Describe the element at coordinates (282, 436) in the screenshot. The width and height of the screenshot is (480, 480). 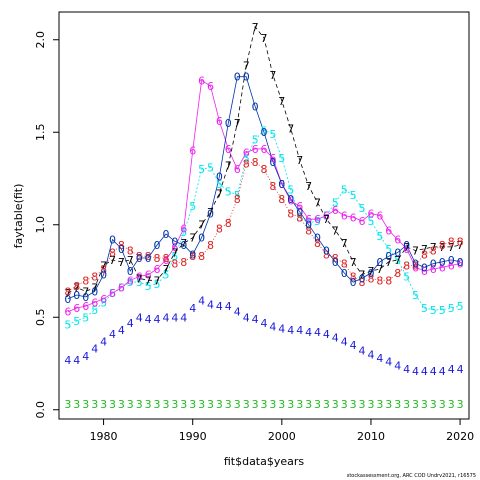
I see `x-tick-label-2000: 2000` at that location.